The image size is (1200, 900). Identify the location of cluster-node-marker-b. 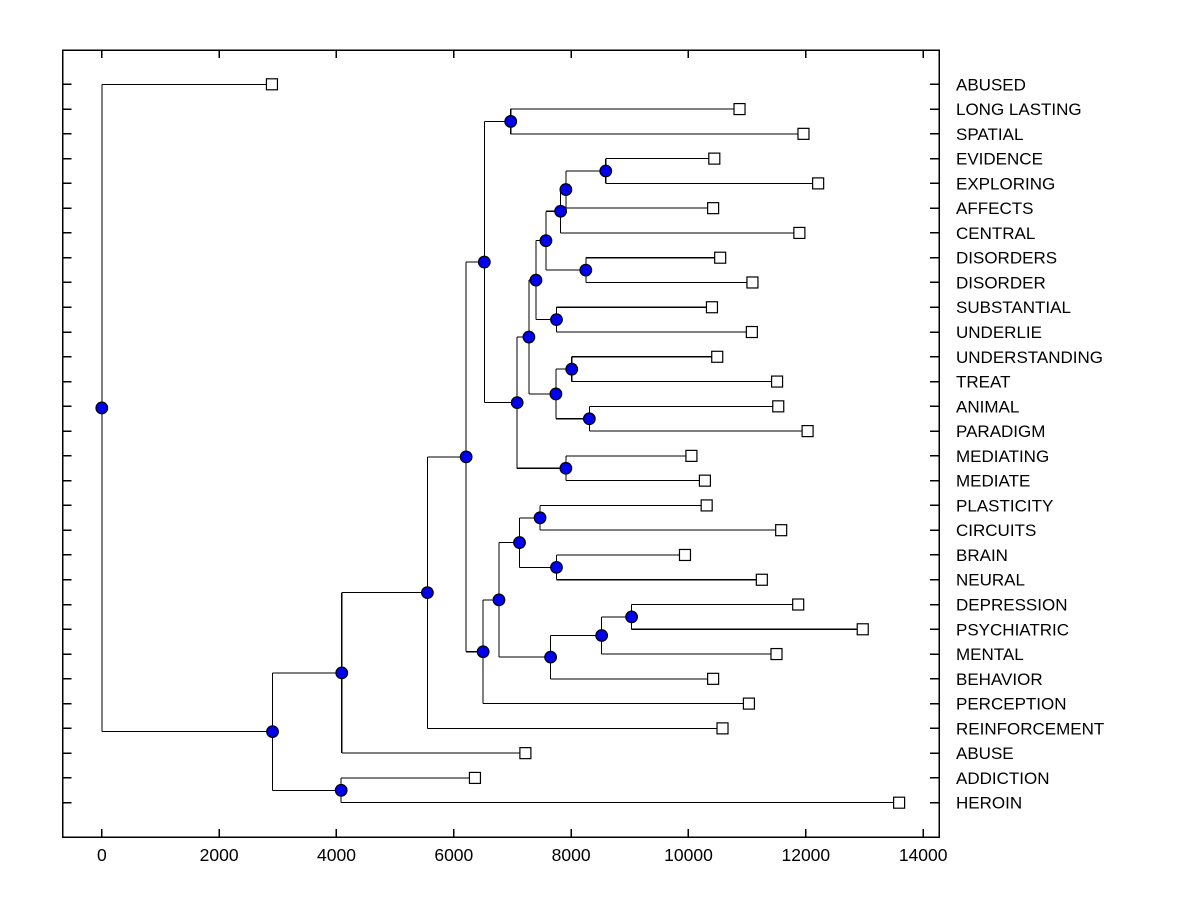
(272, 731).